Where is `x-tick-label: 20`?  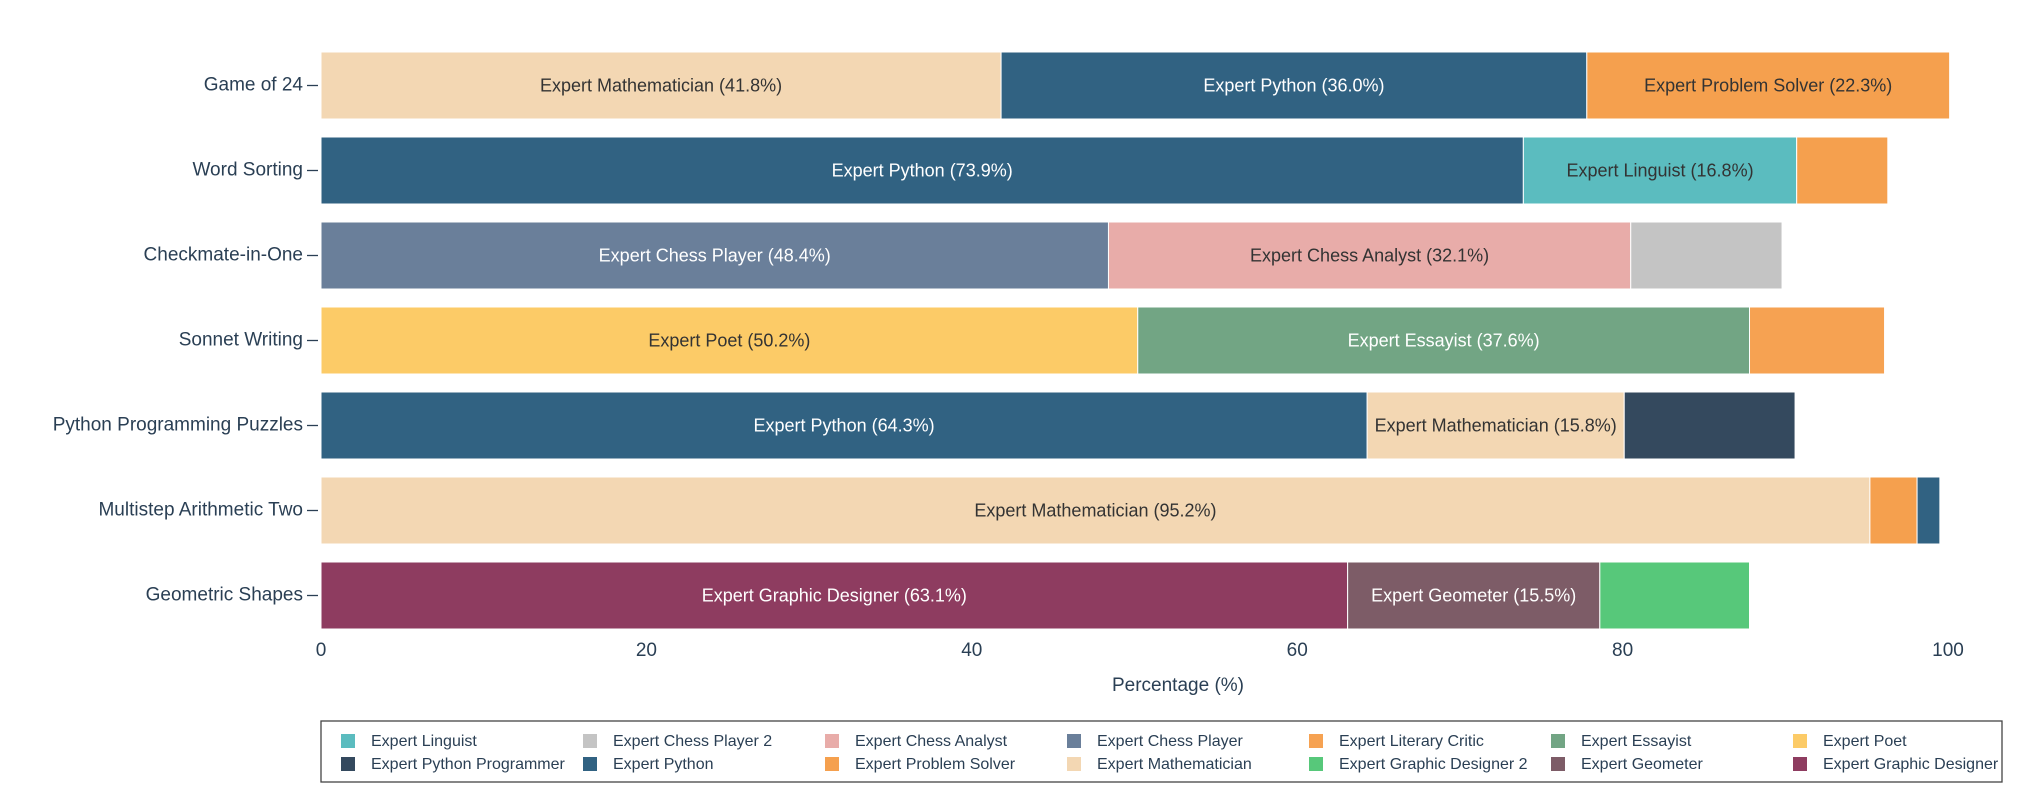
x-tick-label: 20 is located at coordinates (646, 650).